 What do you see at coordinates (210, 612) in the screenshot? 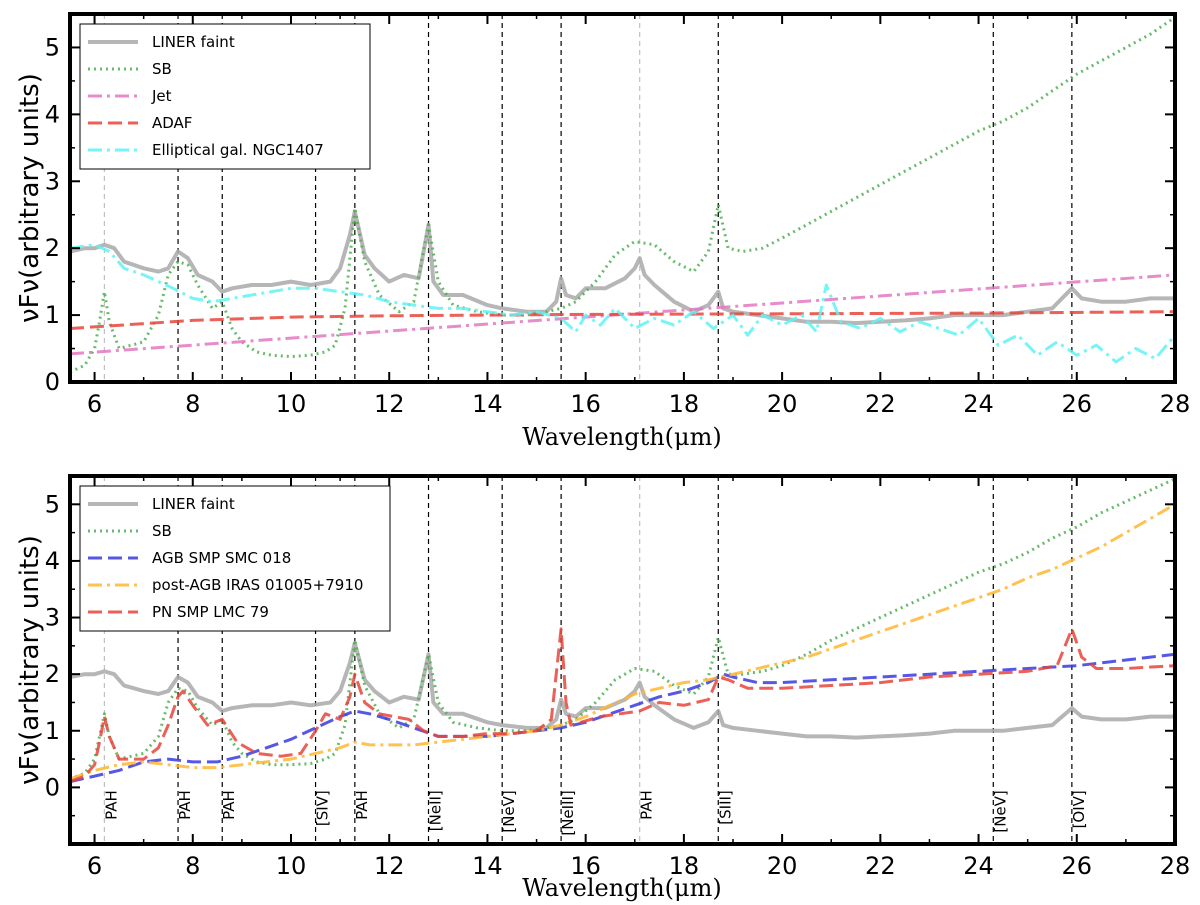
I see `legend-label: PN SMP LMC 79` at bounding box center [210, 612].